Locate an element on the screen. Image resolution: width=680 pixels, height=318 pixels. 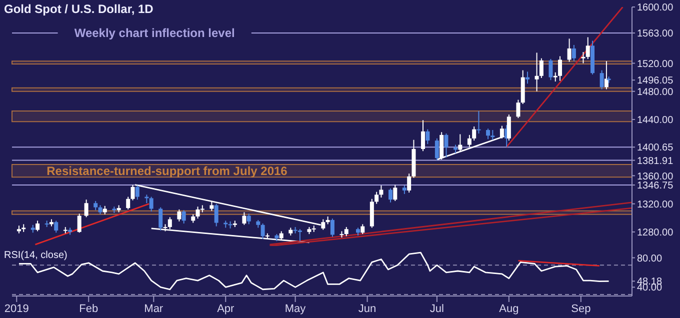
y-tick-label: 1440.00 is located at coordinates (655, 120).